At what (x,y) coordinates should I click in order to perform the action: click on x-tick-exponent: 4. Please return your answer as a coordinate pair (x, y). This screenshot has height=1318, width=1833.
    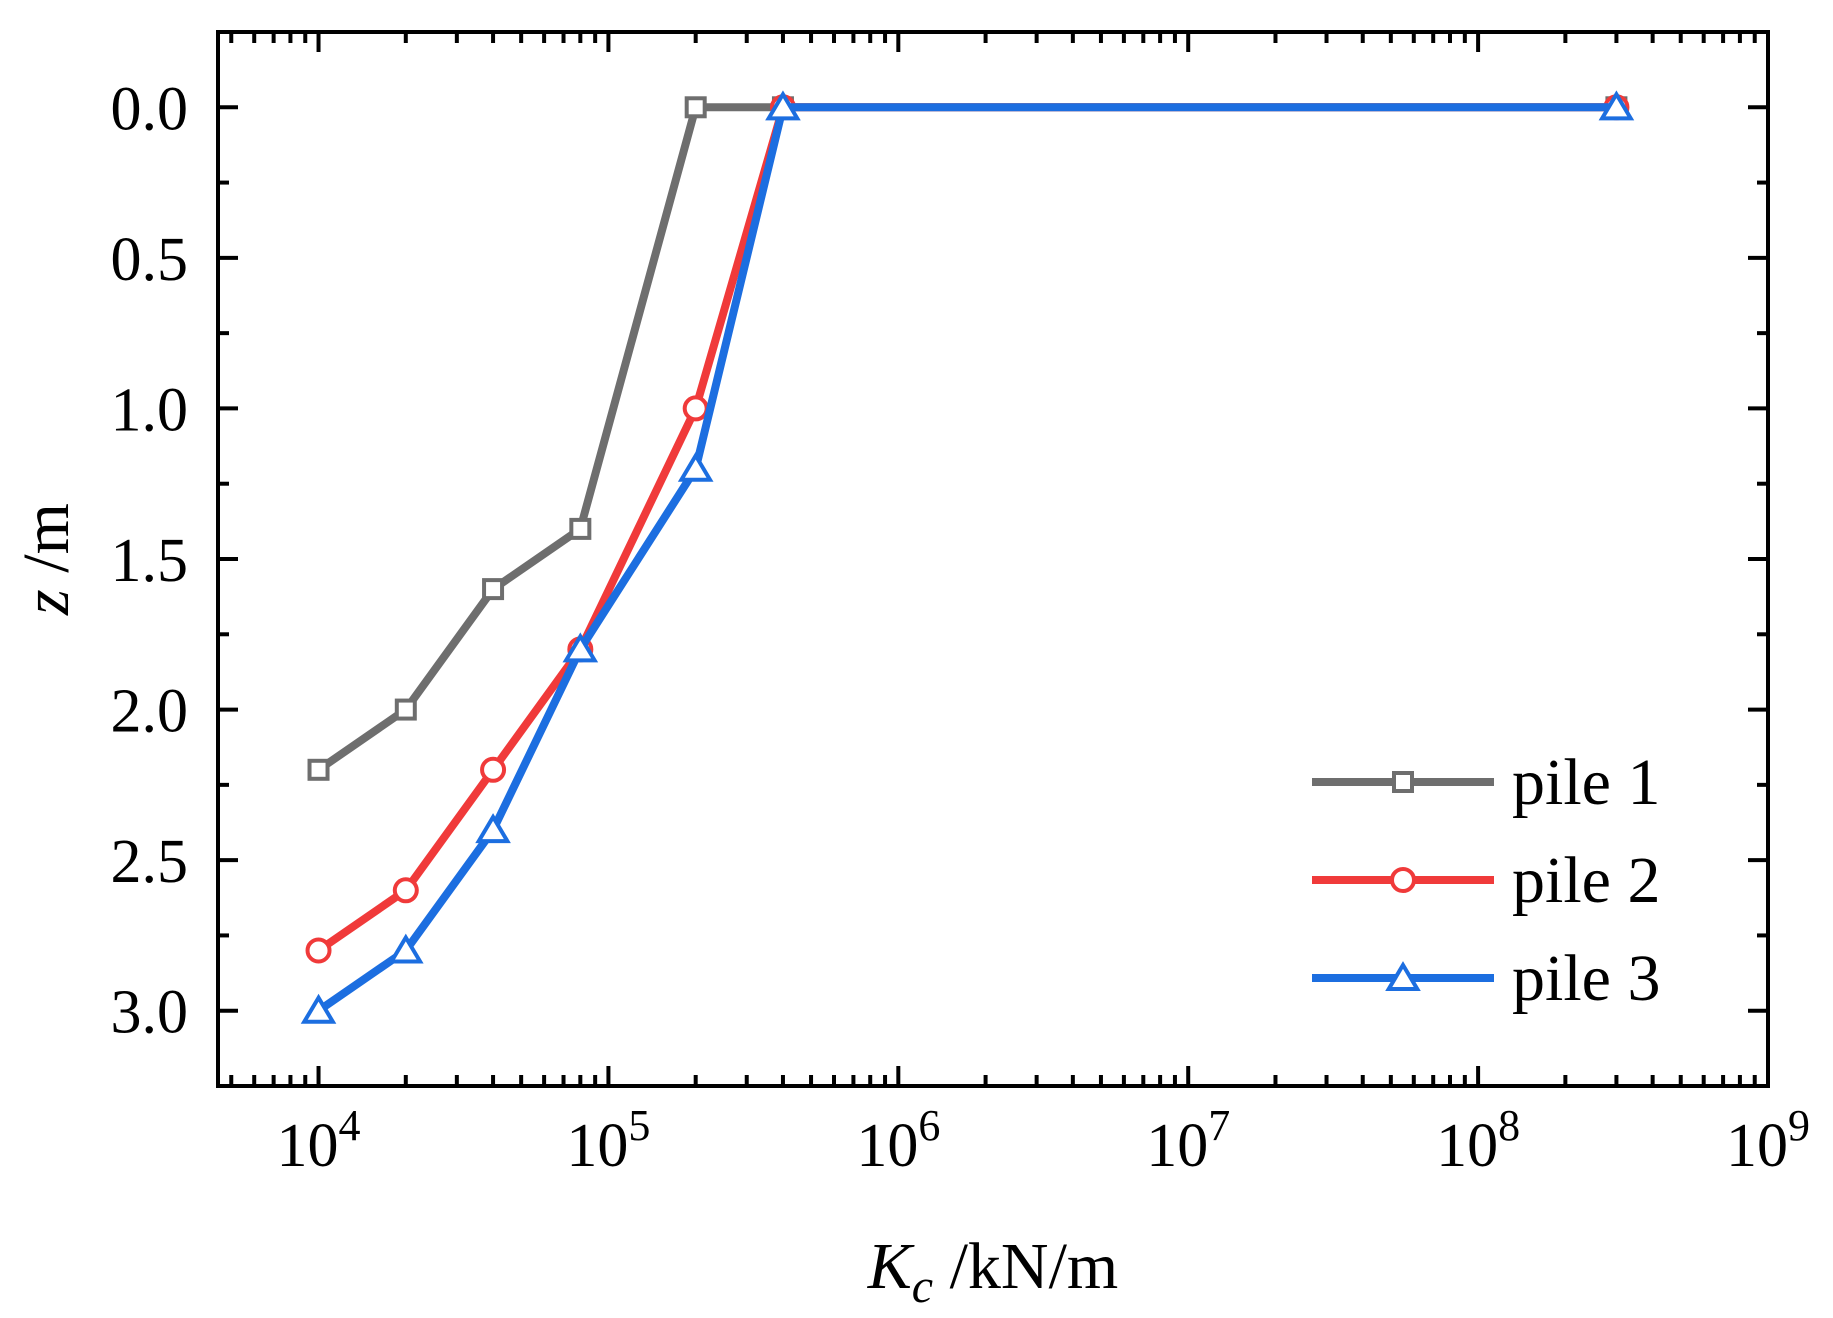
    Looking at the image, I should click on (350, 1125).